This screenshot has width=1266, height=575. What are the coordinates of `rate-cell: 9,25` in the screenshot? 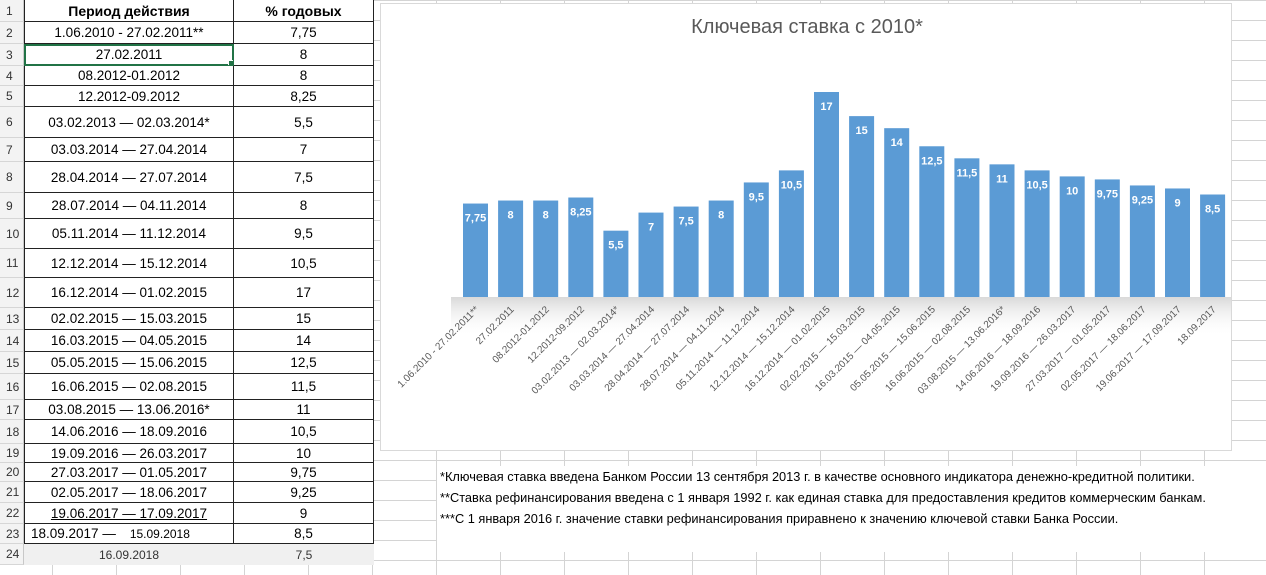 It's located at (304, 492).